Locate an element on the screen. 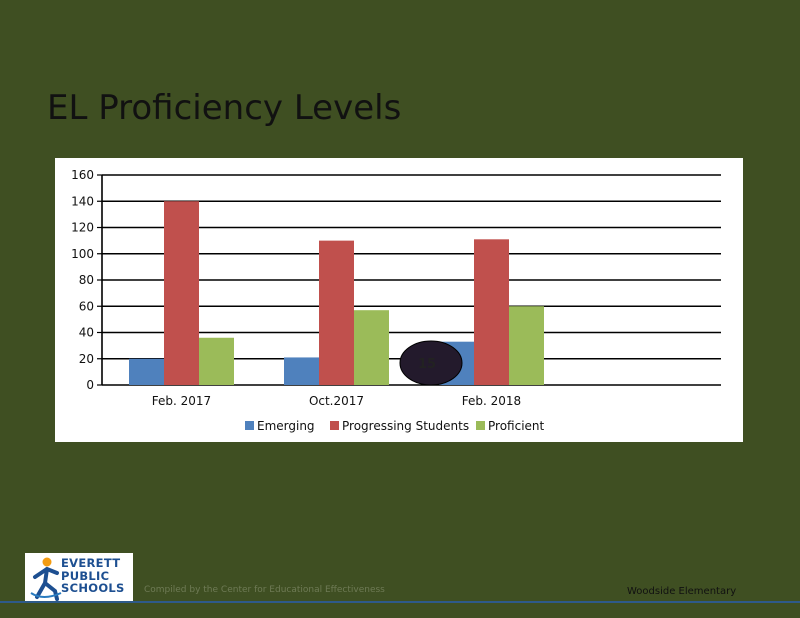 The image size is (800, 618). logo-text: EVERETT PUBLIC SCHOOLS is located at coordinates (93, 575).